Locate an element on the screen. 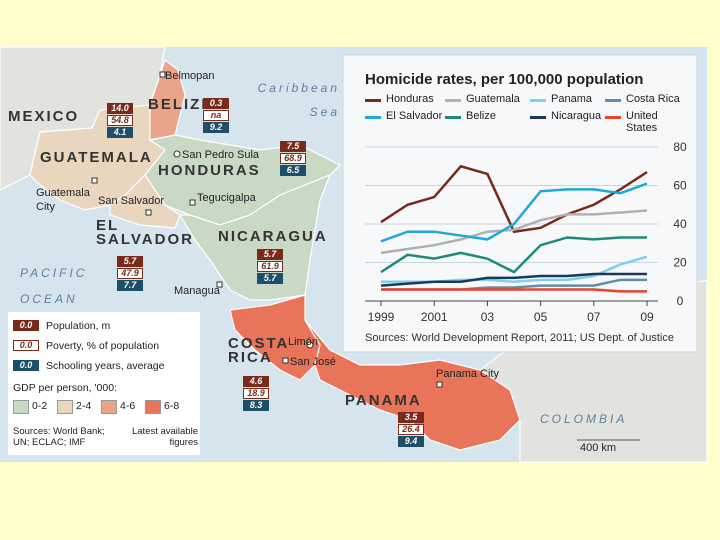 The width and height of the screenshot is (720, 540). poverty: 26.4 is located at coordinates (411, 429).